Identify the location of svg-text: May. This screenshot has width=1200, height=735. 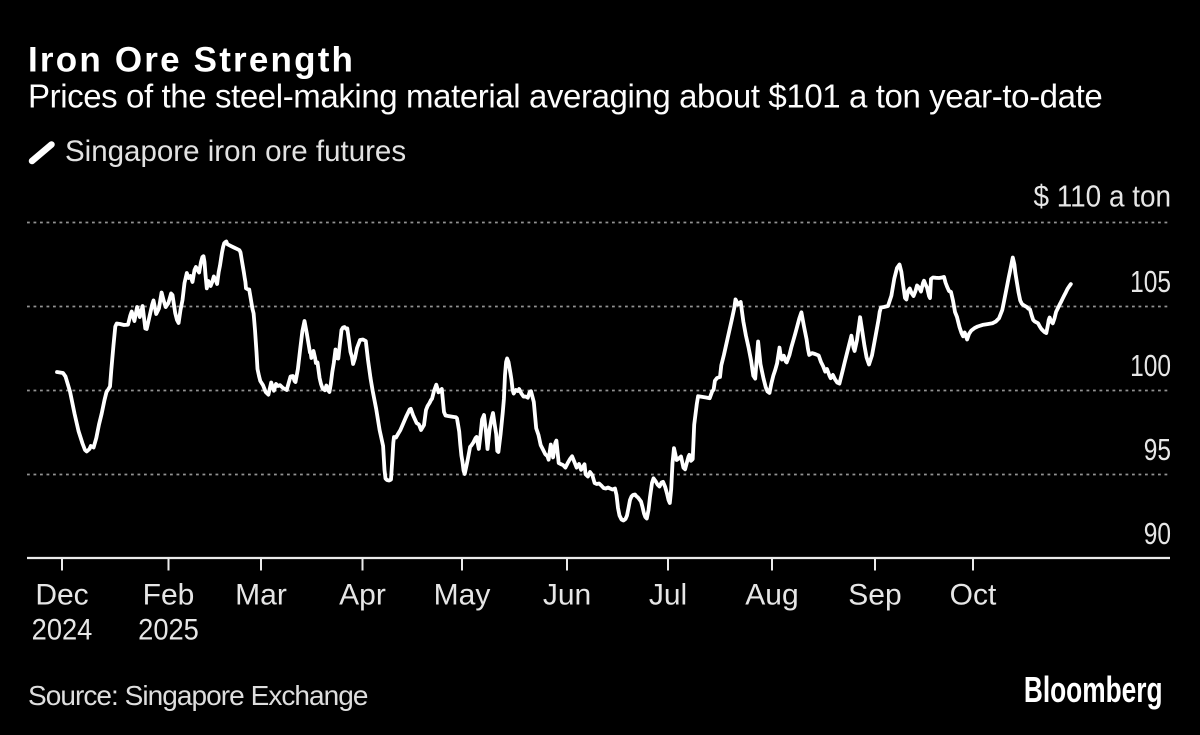
(462, 595).